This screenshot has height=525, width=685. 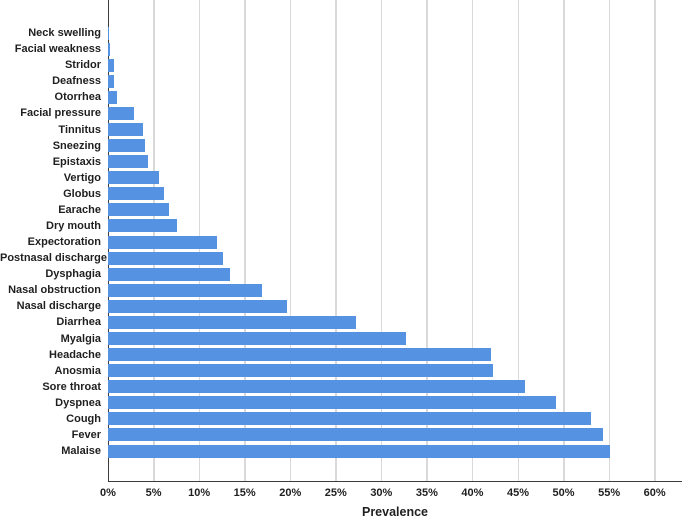 What do you see at coordinates (76, 145) in the screenshot?
I see `category-label-sneezing: Sneezing` at bounding box center [76, 145].